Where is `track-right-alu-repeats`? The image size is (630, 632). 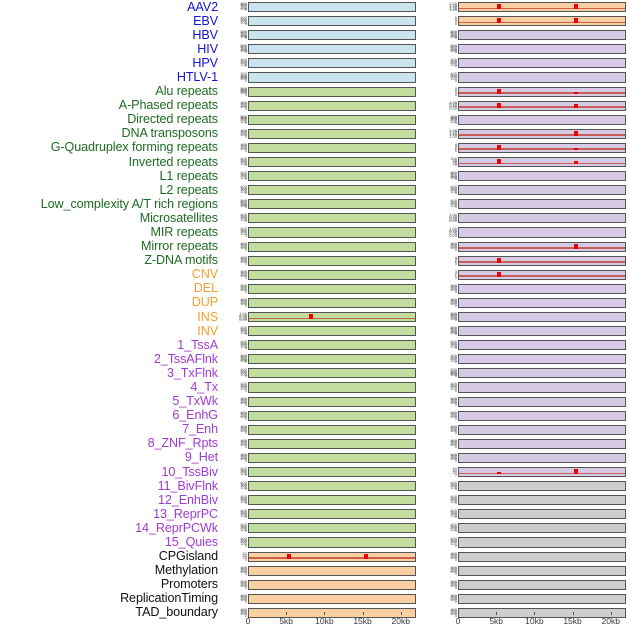 track-right-alu-repeats is located at coordinates (542, 91).